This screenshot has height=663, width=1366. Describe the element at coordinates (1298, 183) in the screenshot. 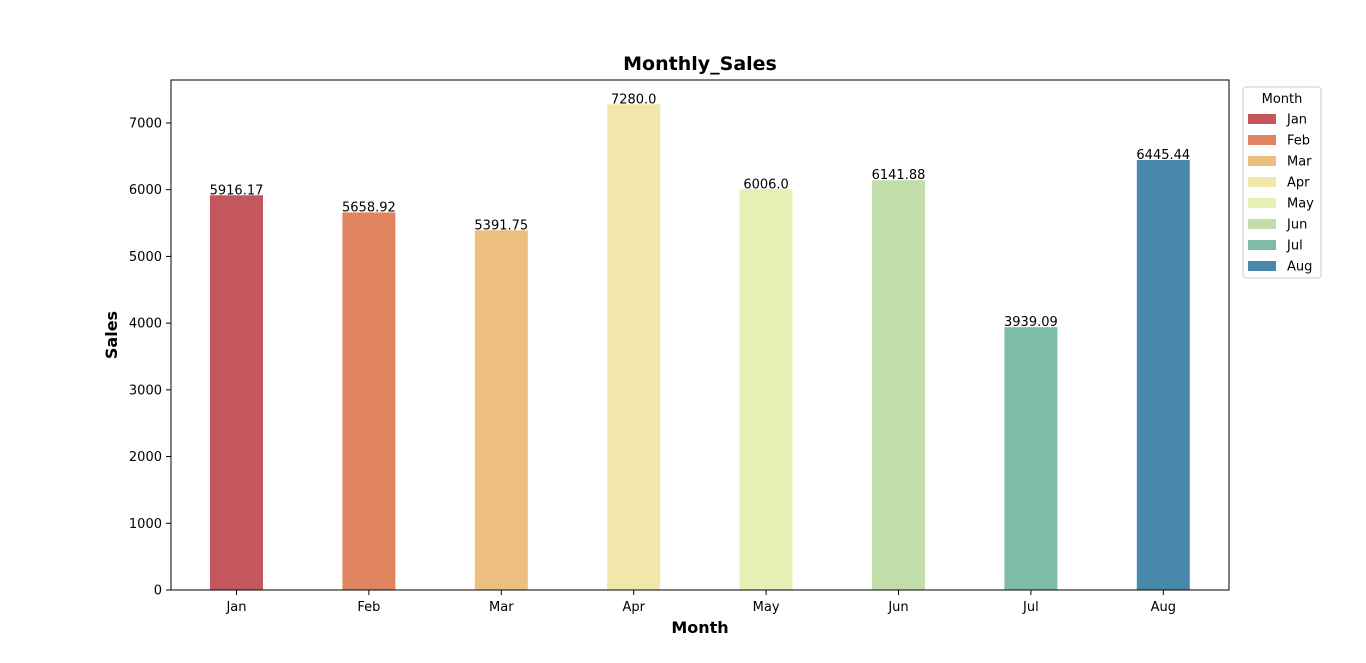

I see `legend-label-apr: Apr` at that location.